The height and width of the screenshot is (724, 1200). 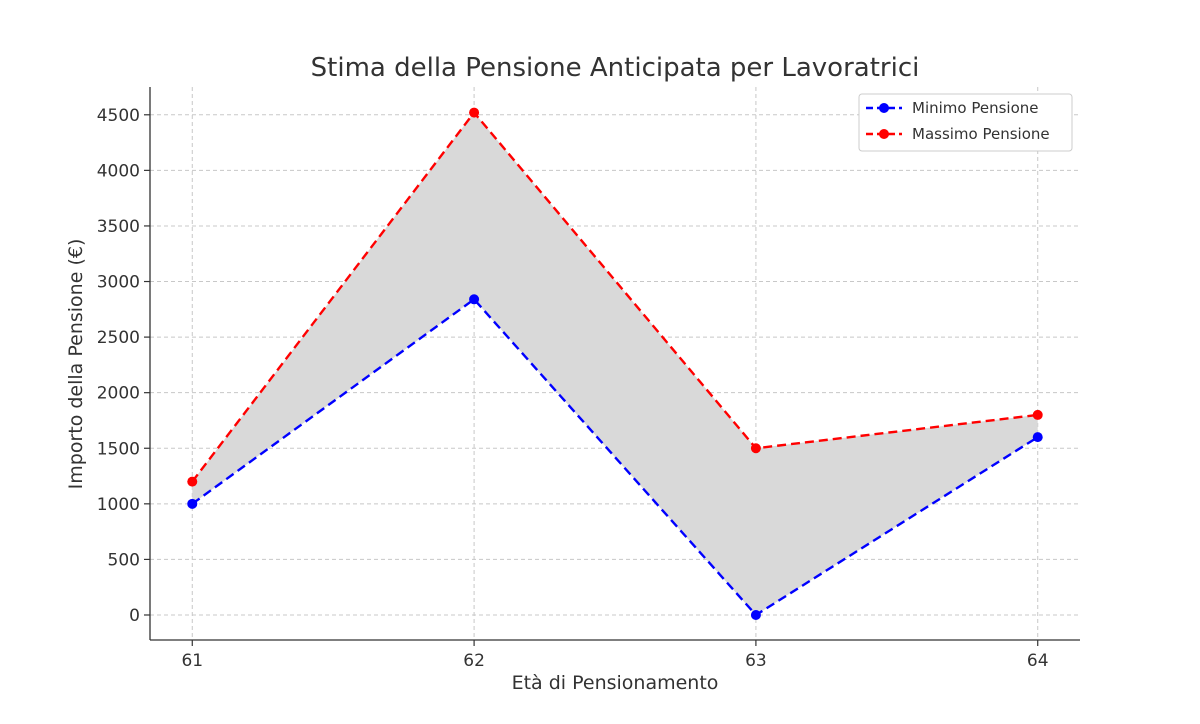 What do you see at coordinates (118, 171) in the screenshot?
I see `y-tick-label: 4000` at bounding box center [118, 171].